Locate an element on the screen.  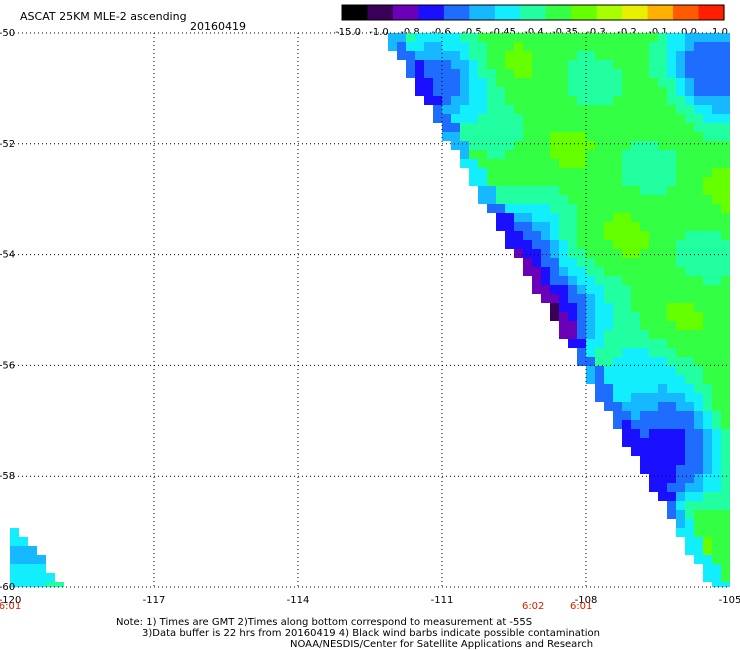
colorbar-tick-label: -0.5 is located at coordinates (472, 32).